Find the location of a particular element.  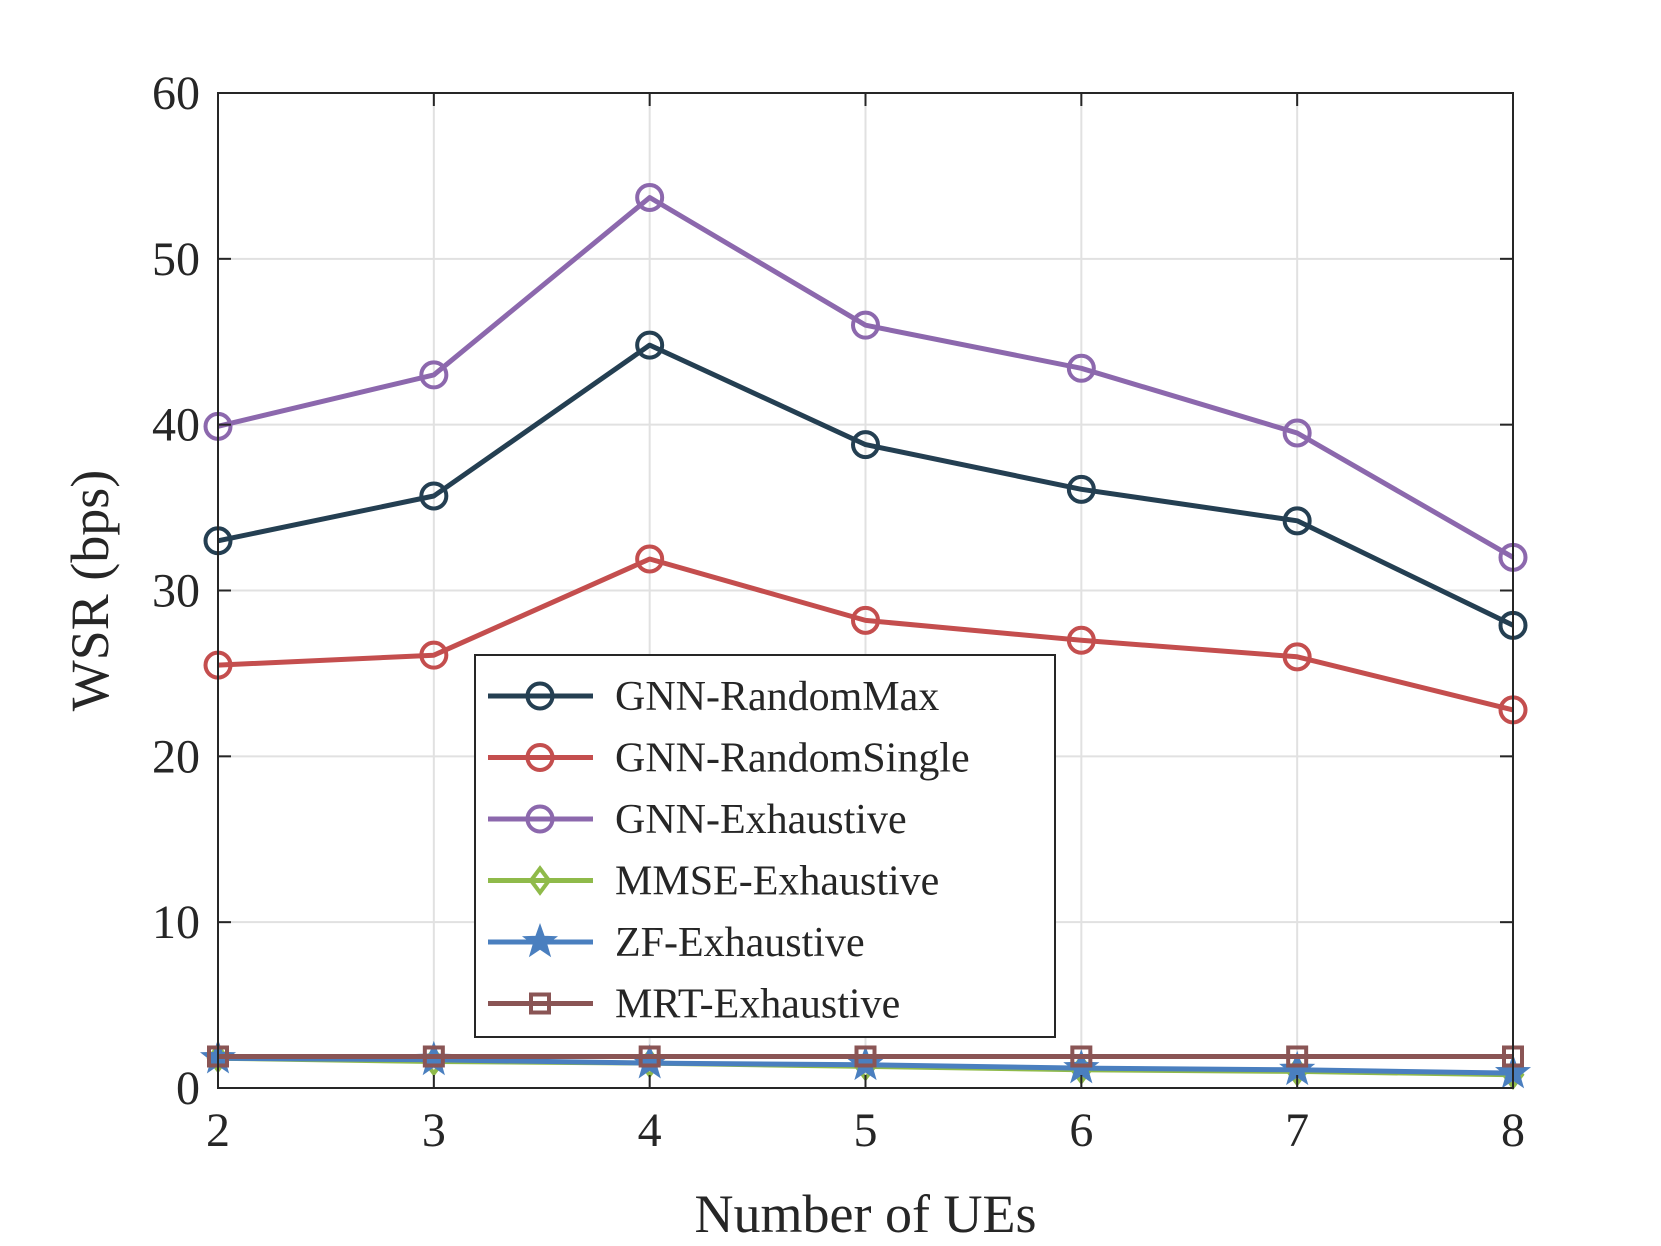

legend-label: MRT-Exhaustive is located at coordinates (757, 1005).